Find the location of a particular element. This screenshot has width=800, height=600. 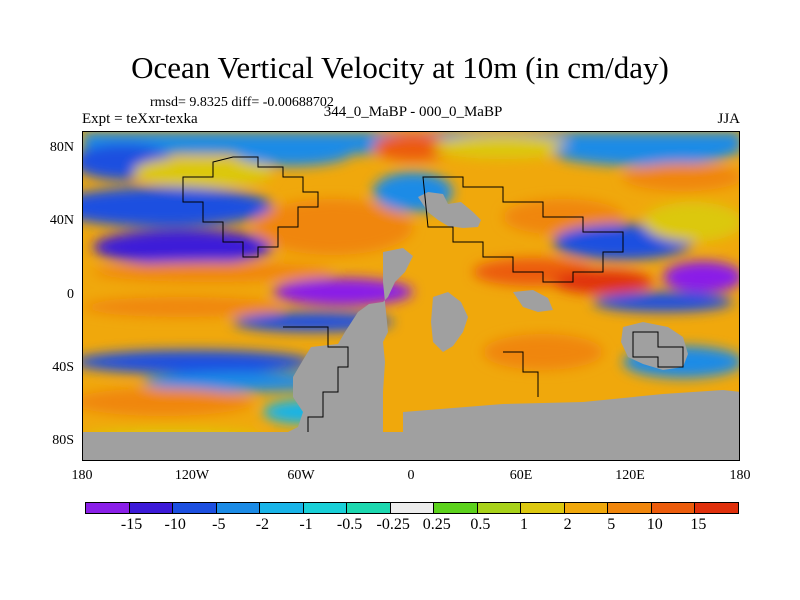

colorbar-label: 0.25 is located at coordinates (436, 524).